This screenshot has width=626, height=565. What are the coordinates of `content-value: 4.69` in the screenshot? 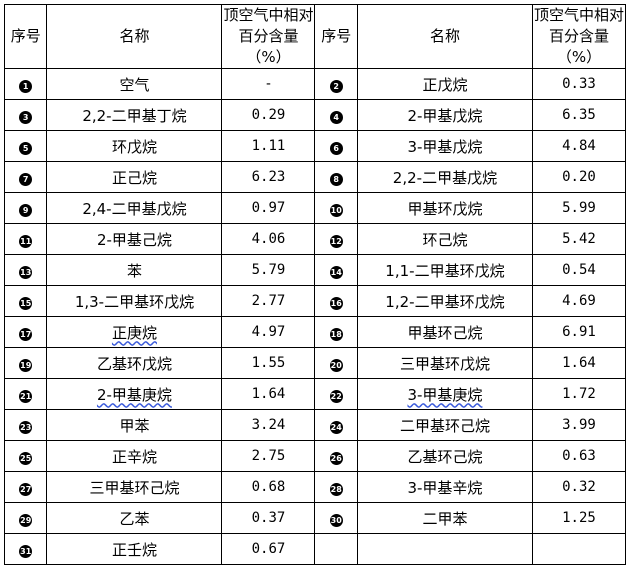 It's located at (579, 301).